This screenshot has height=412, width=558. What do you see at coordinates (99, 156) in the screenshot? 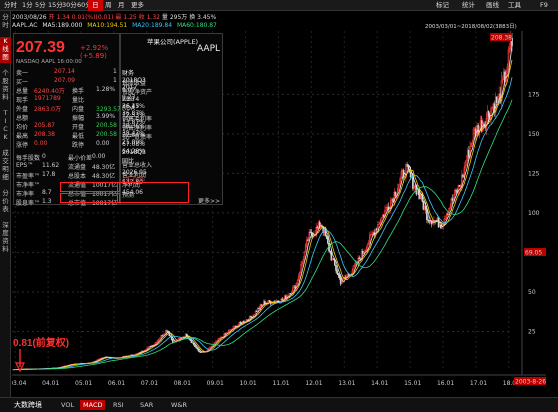
I see `quote-value2: 0.00` at bounding box center [99, 156].